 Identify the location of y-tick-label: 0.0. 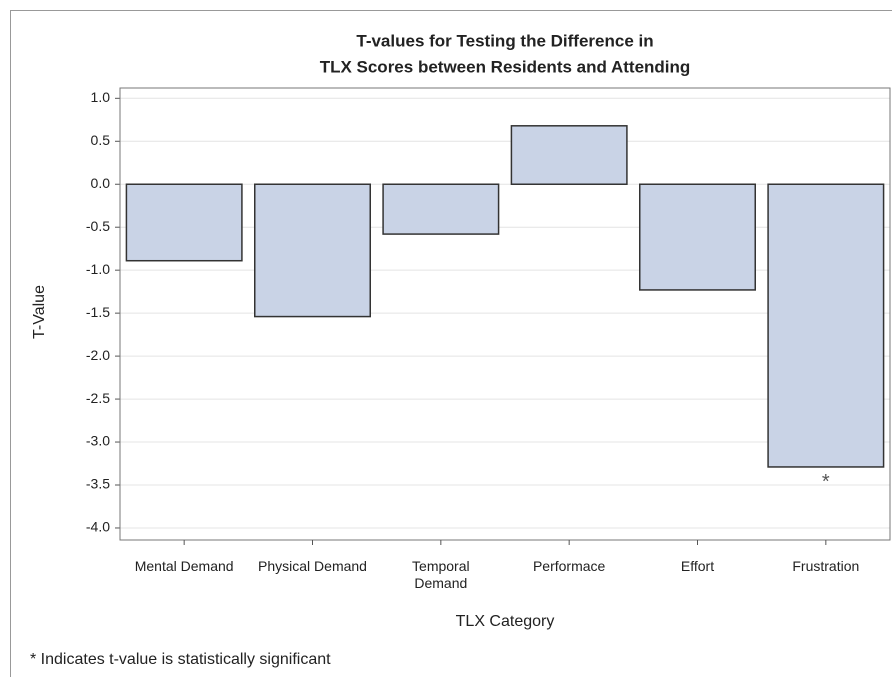
(101, 183).